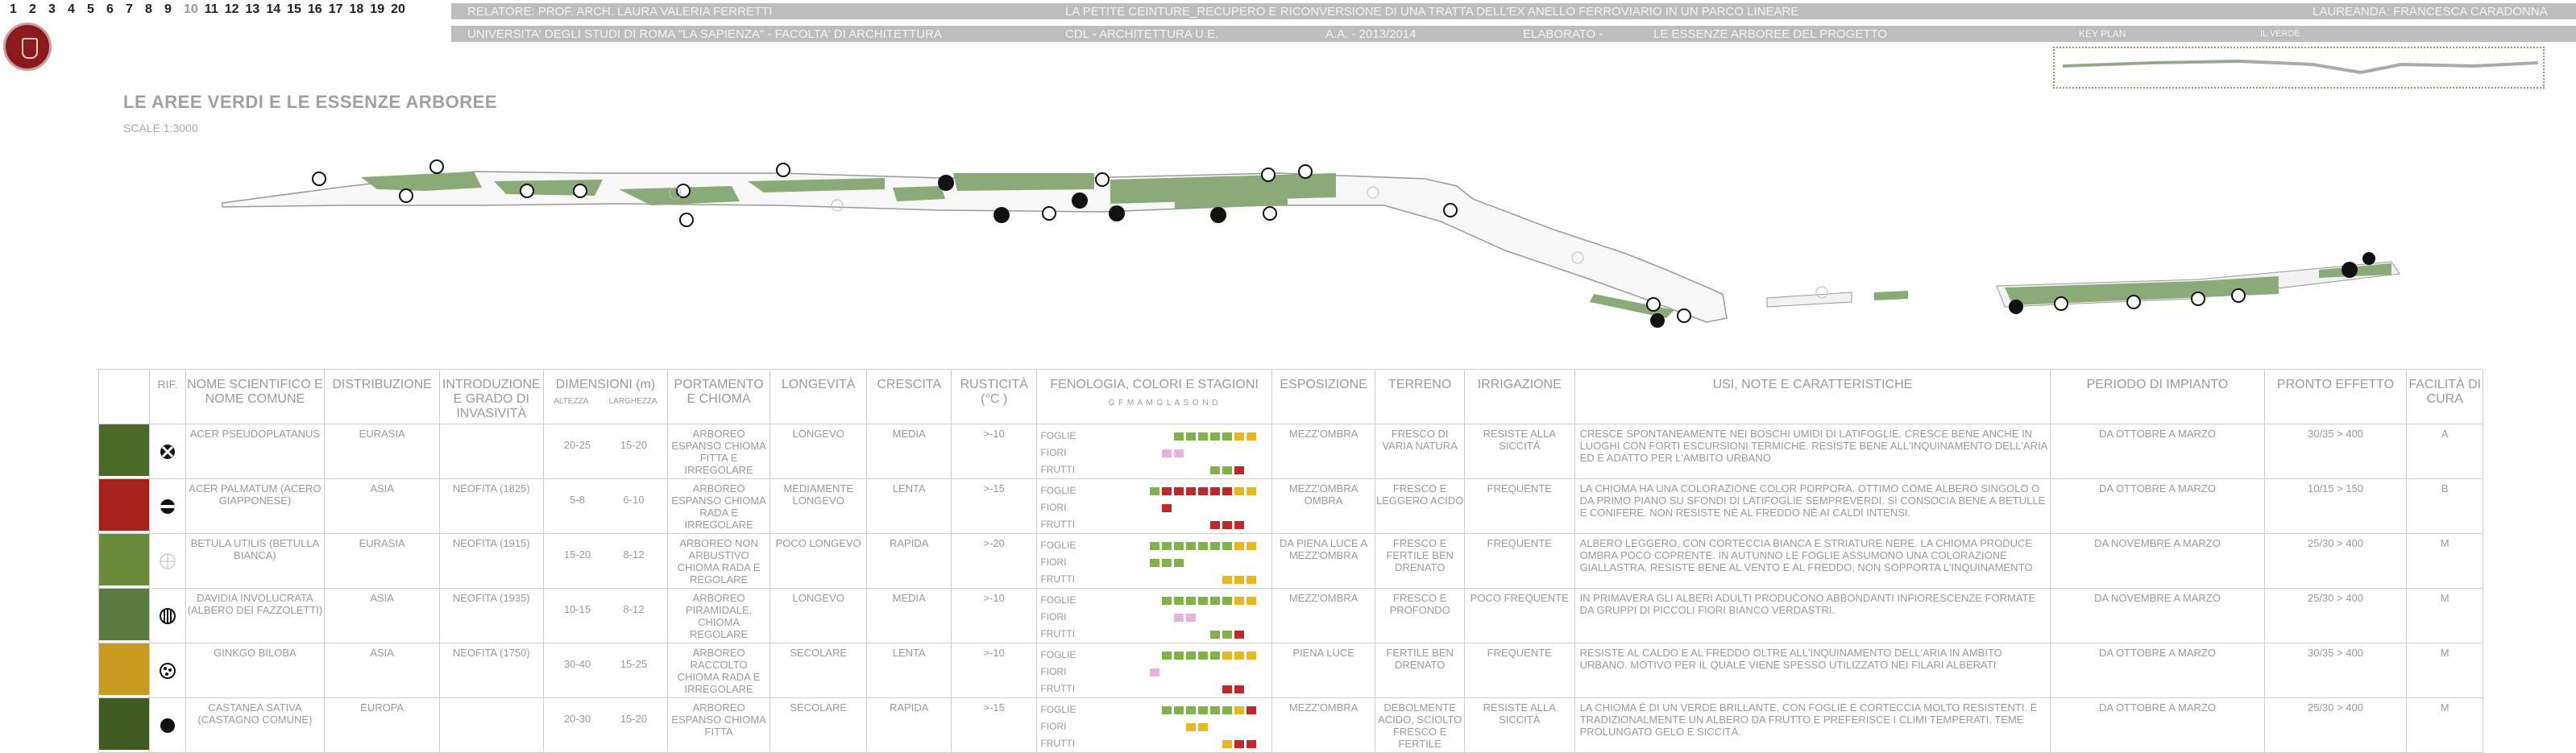 This screenshot has height=753, width=2576. Describe the element at coordinates (310, 102) in the screenshot. I see `page-title: LE AREE VERDI E LE ESSENZE ARBOREE` at that location.